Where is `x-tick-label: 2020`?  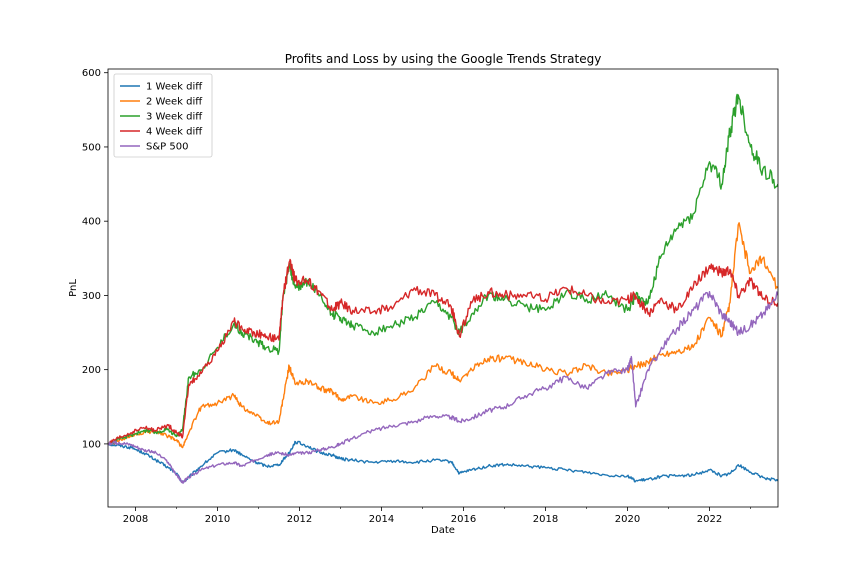 x-tick-label: 2020 is located at coordinates (627, 519).